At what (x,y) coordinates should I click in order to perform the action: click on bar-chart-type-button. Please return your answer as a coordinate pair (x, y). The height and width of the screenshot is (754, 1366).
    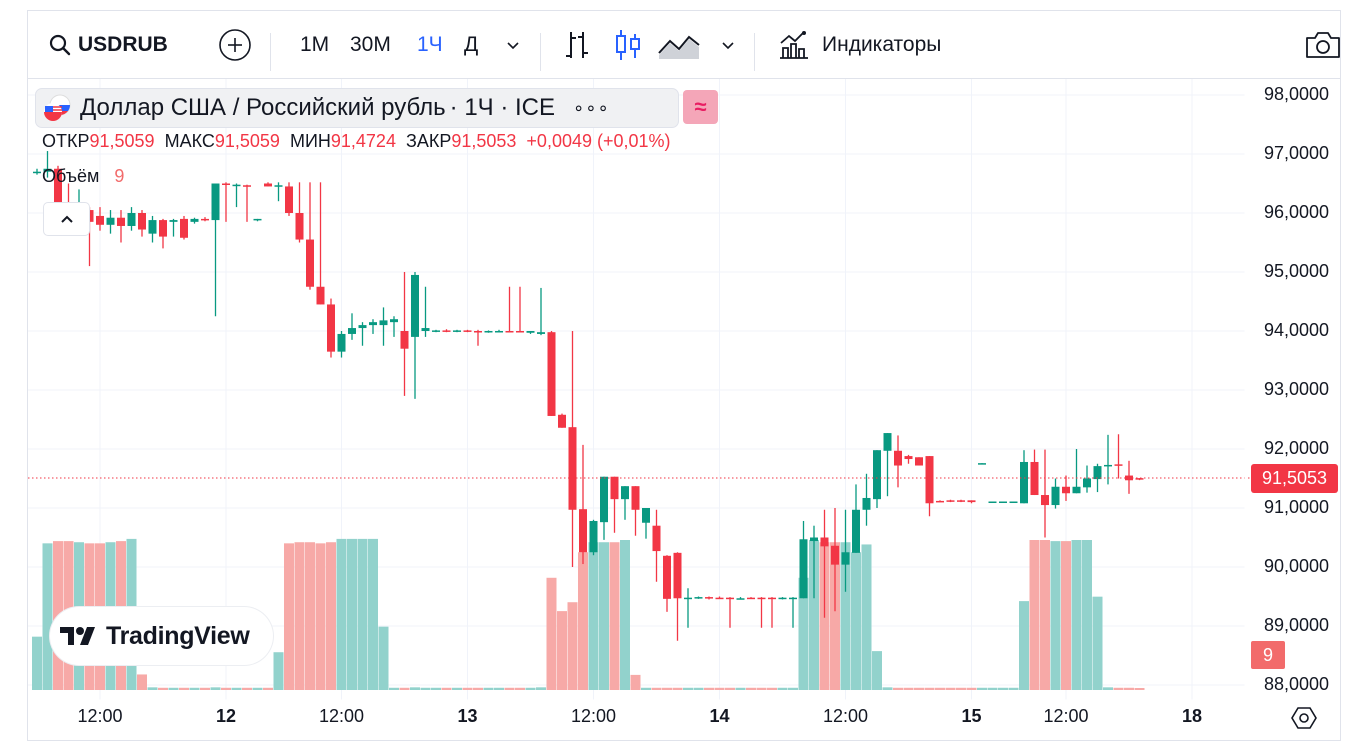
    Looking at the image, I should click on (577, 44).